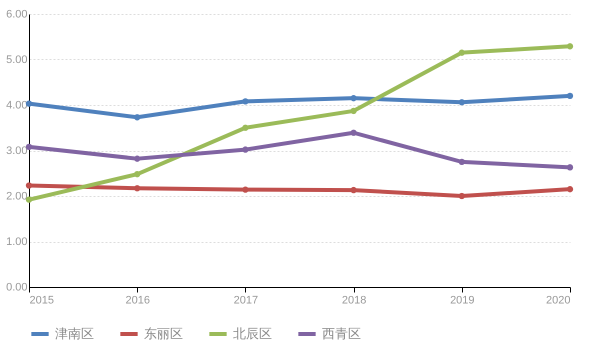 The image size is (605, 340). What do you see at coordinates (17, 288) in the screenshot?
I see `y-tick-label: 0.00` at bounding box center [17, 288].